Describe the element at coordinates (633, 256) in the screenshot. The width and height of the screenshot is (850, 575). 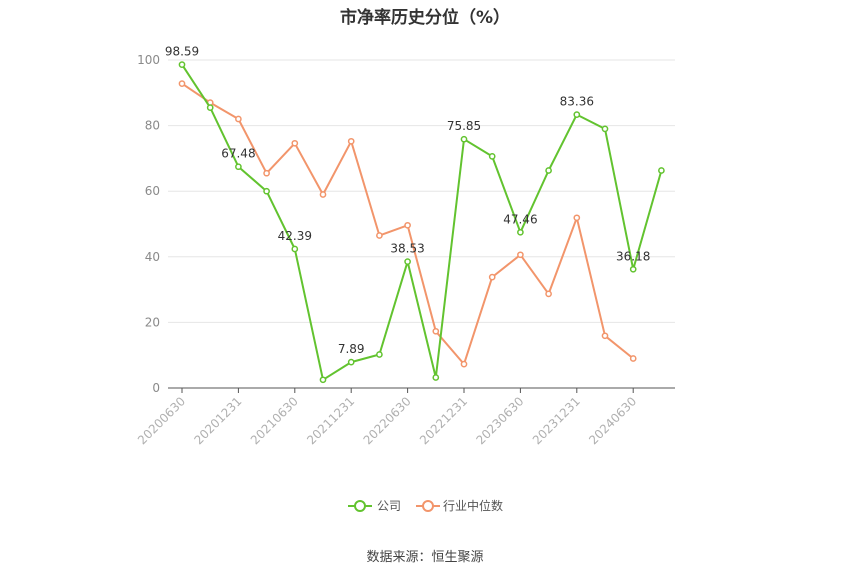
I see `data-label: 36.18` at that location.